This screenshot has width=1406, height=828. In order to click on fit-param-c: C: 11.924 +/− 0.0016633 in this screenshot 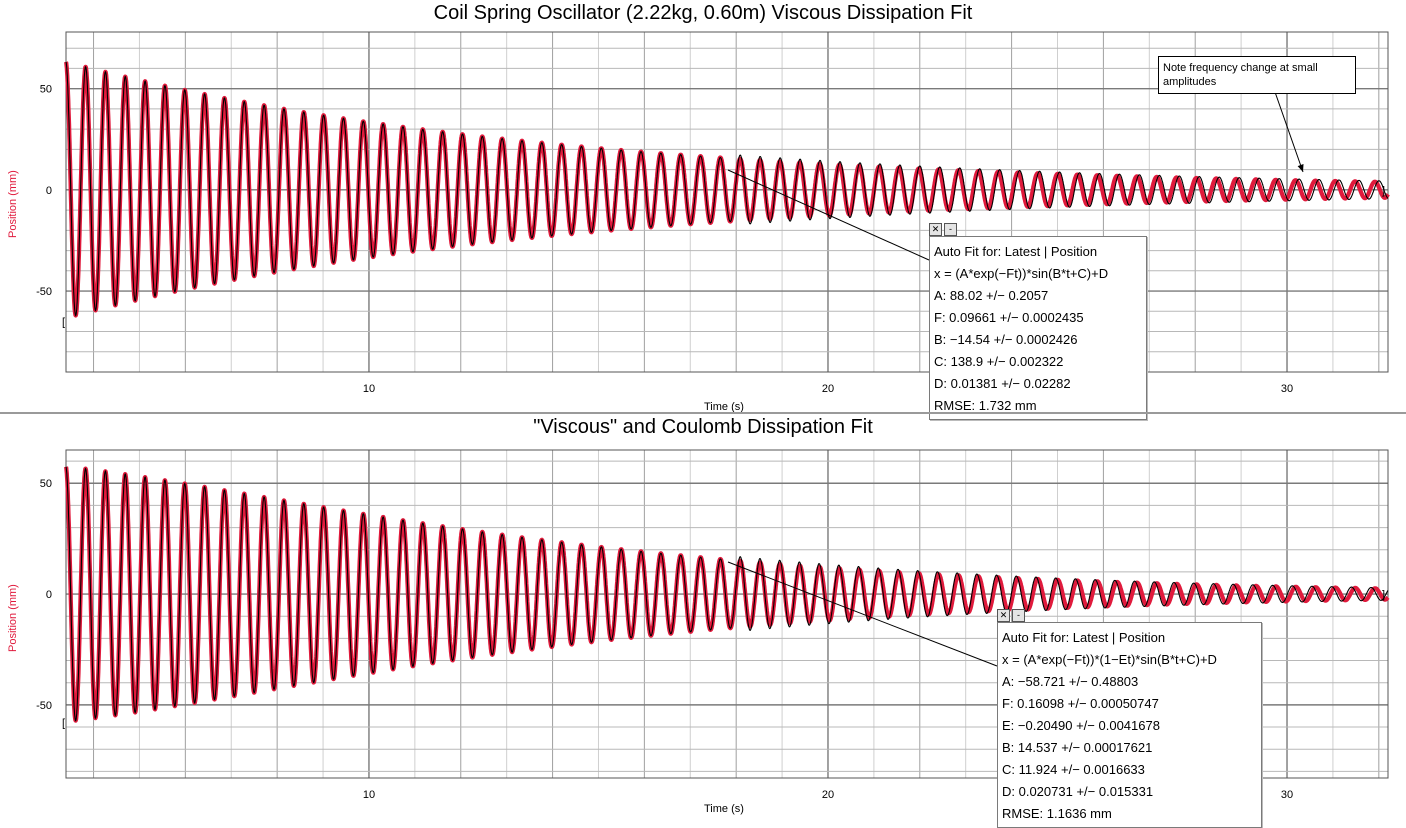, I will do `click(1073, 769)`.